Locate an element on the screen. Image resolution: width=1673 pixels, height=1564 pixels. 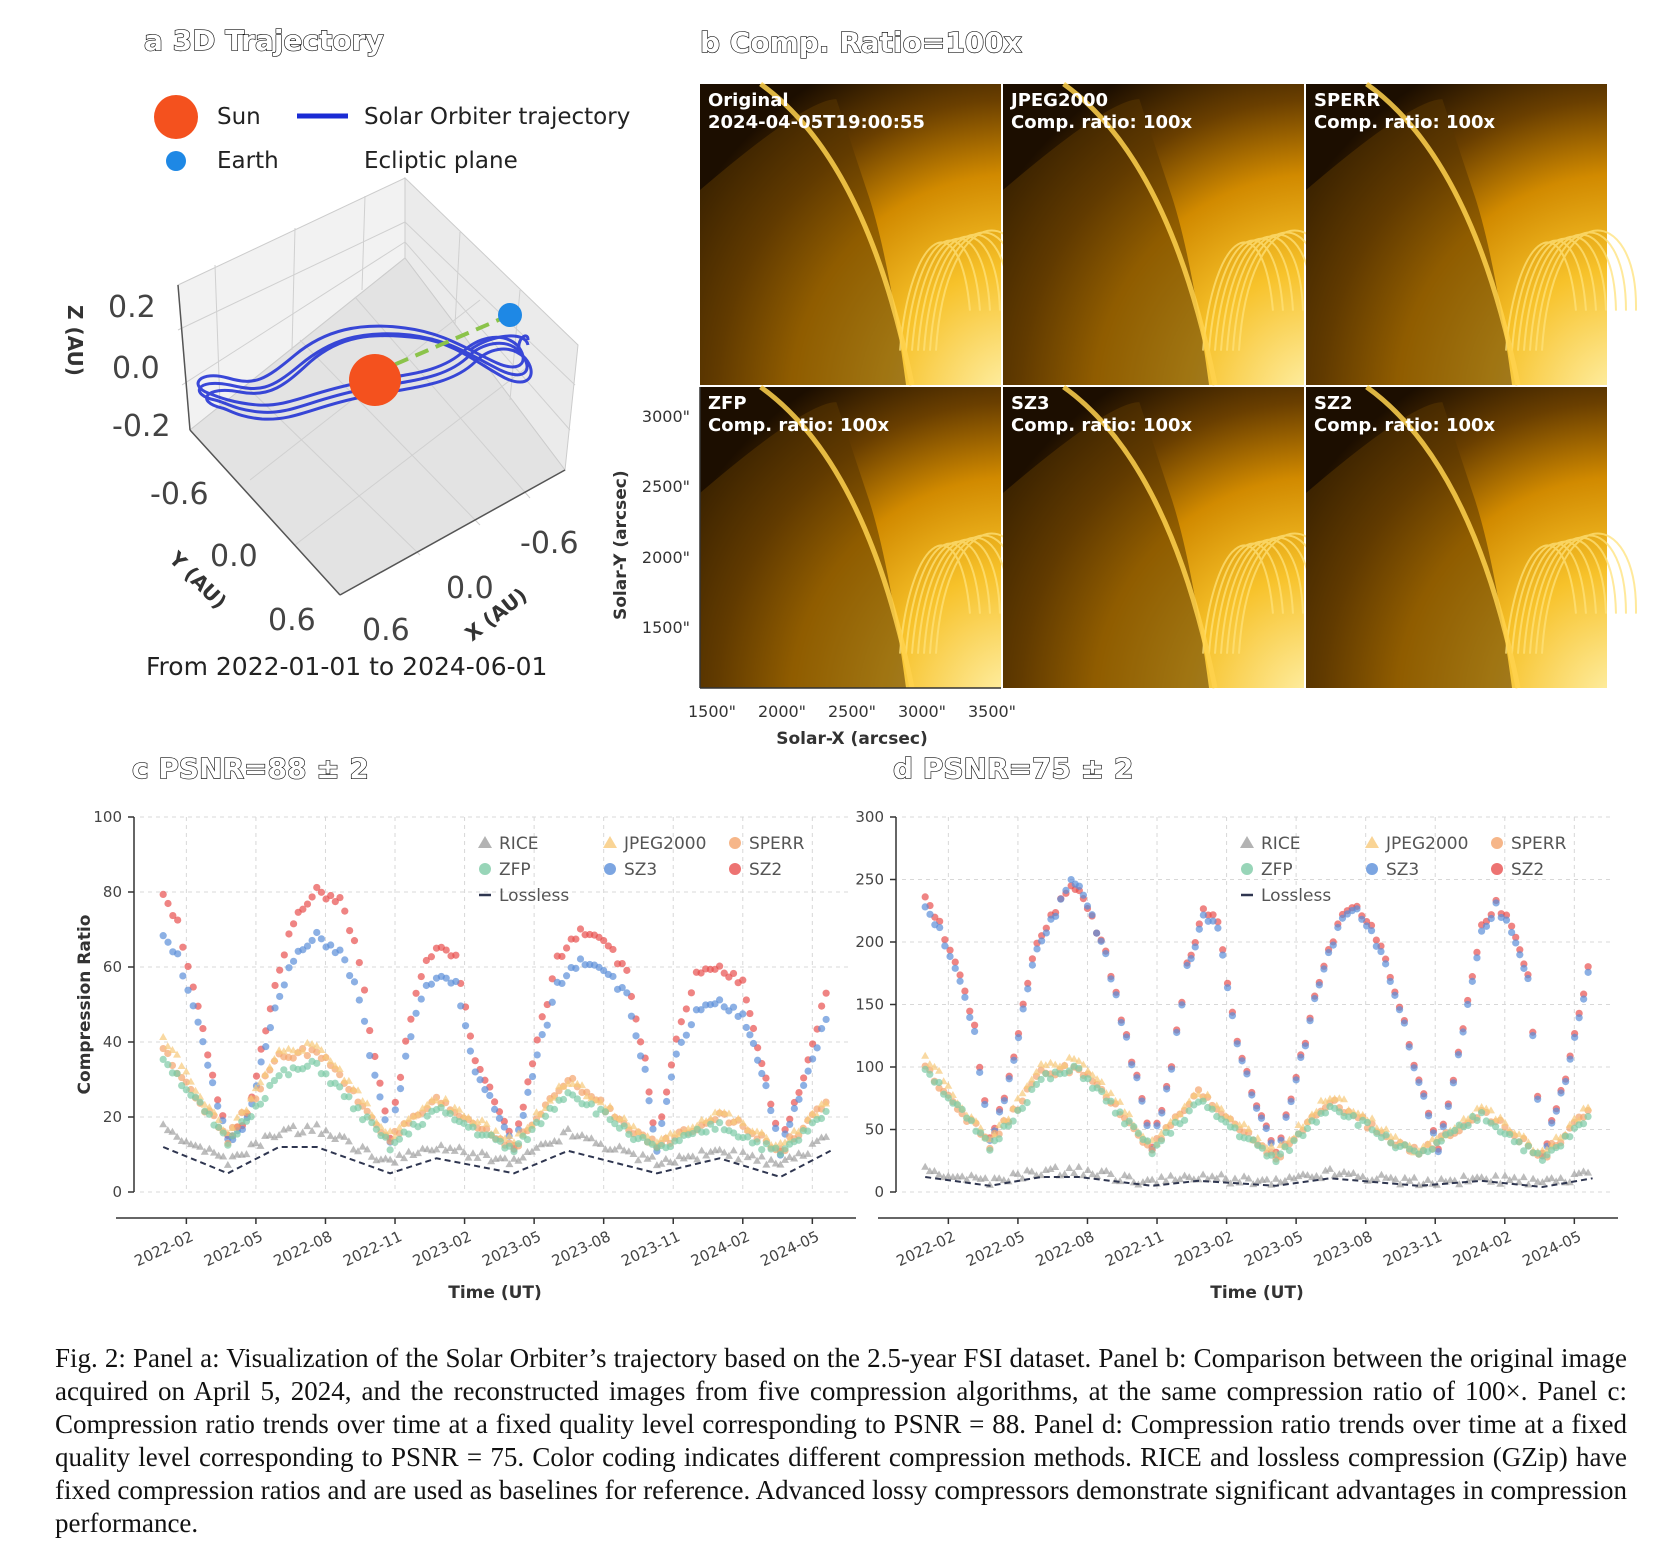
x-tick-0: 0.6 is located at coordinates (386, 630).